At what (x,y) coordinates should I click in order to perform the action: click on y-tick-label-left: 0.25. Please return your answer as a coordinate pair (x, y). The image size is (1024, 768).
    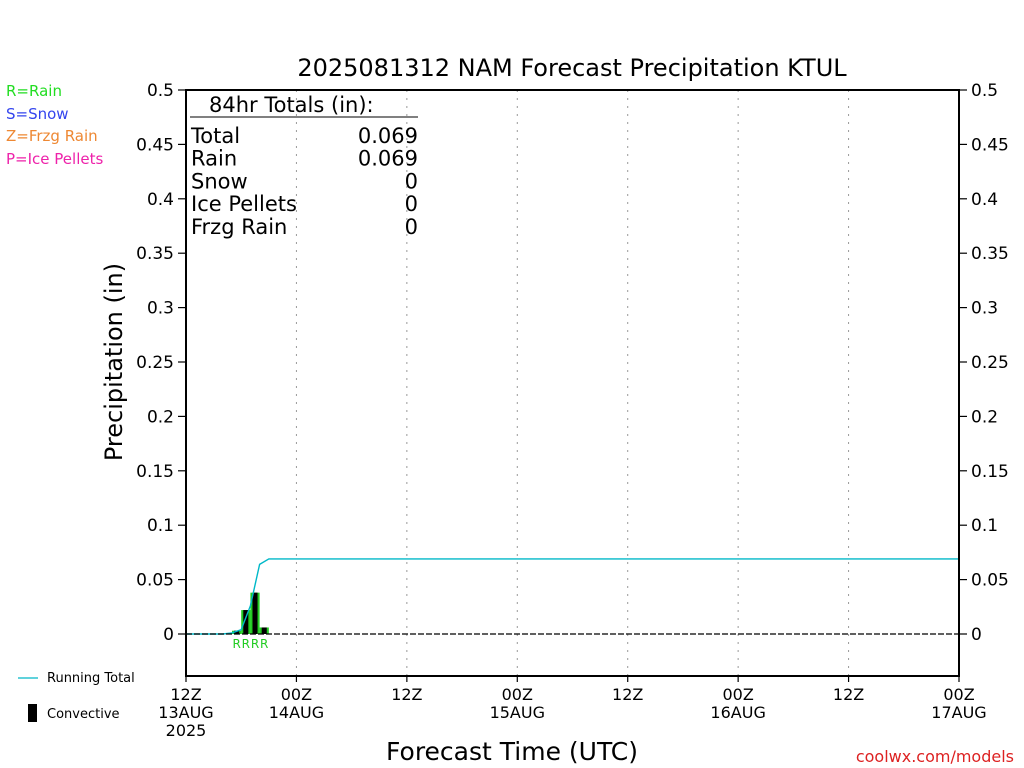
    Looking at the image, I should click on (155, 363).